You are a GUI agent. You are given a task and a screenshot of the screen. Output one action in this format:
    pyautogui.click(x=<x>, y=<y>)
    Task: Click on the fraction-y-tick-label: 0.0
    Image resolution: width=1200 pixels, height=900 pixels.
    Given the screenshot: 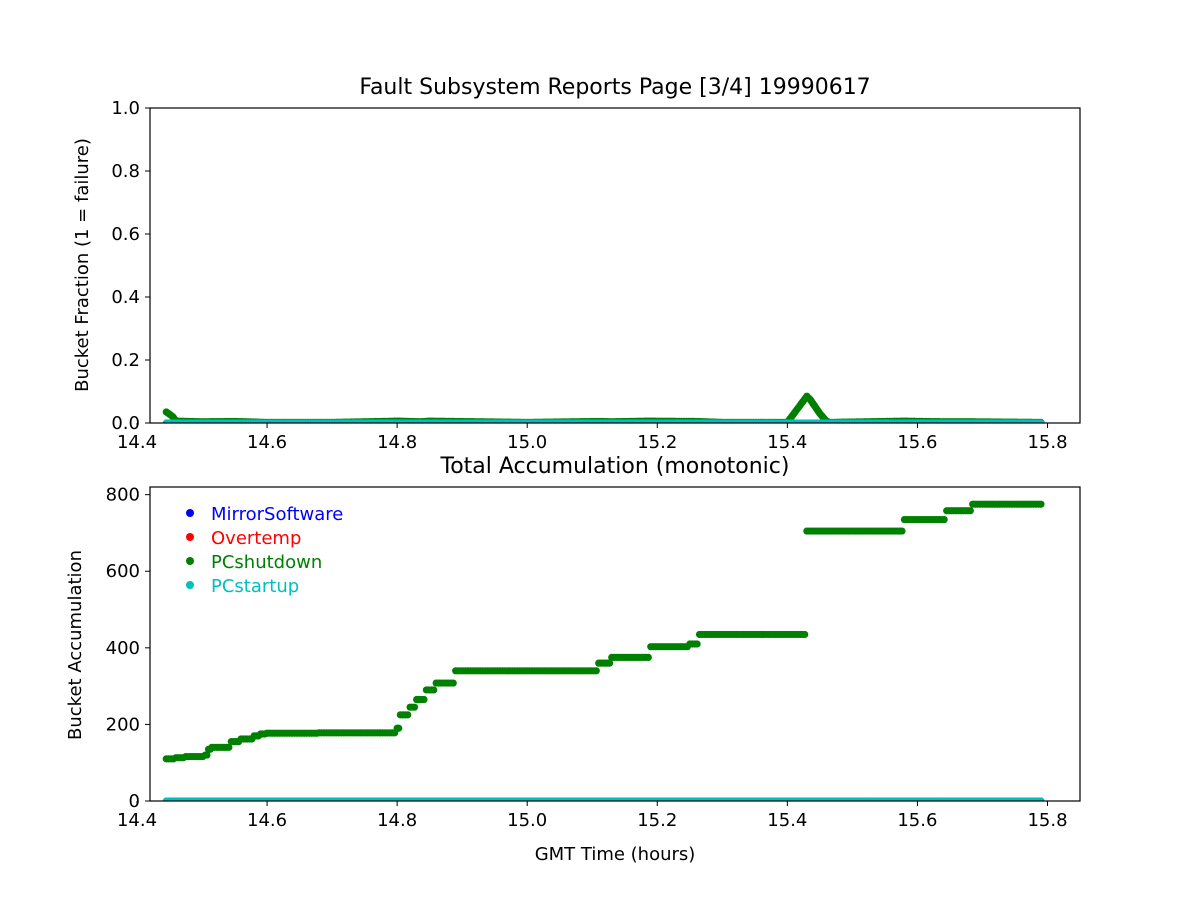 What is the action you would take?
    pyautogui.click(x=125, y=423)
    